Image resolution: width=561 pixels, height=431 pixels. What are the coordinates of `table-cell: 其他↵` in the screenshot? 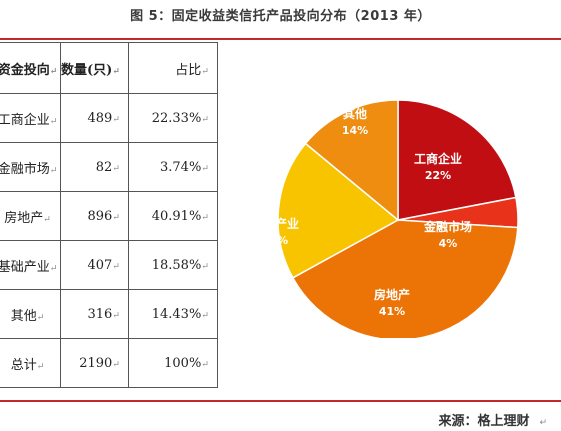 It's located at (30, 314).